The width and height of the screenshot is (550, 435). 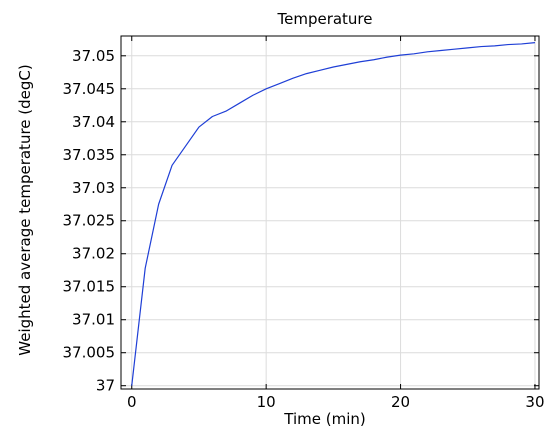 What do you see at coordinates (93, 320) in the screenshot?
I see `y-tick-label: 37.01` at bounding box center [93, 320].